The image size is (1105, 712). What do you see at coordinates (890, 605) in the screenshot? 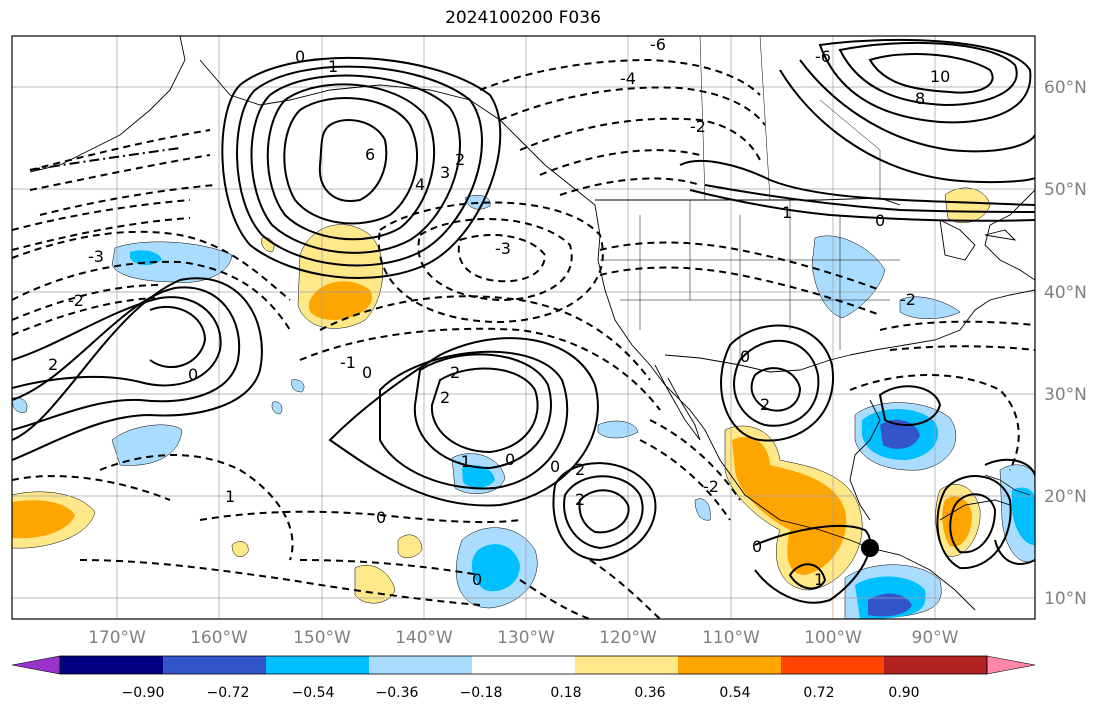
I see `negative-anomaly-deep` at bounding box center [890, 605].